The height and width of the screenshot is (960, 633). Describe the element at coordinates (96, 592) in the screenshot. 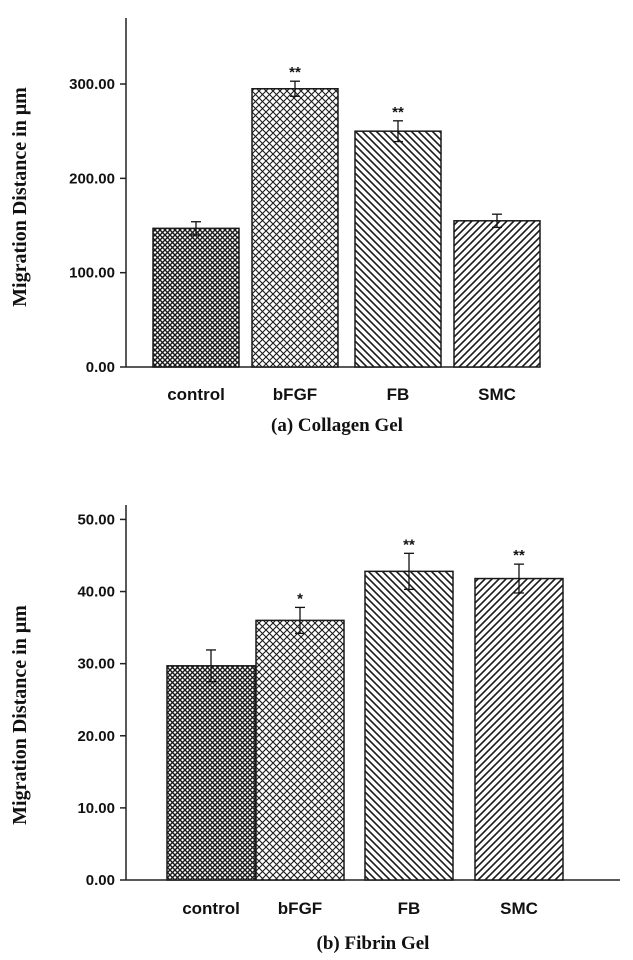

I see `y-tick-label: 40.00` at that location.